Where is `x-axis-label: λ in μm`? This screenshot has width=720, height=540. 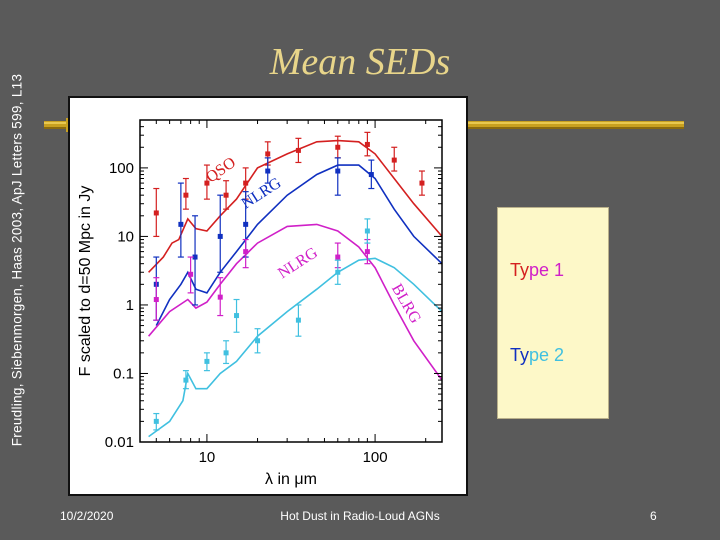 x-axis-label: λ in μm is located at coordinates (291, 479).